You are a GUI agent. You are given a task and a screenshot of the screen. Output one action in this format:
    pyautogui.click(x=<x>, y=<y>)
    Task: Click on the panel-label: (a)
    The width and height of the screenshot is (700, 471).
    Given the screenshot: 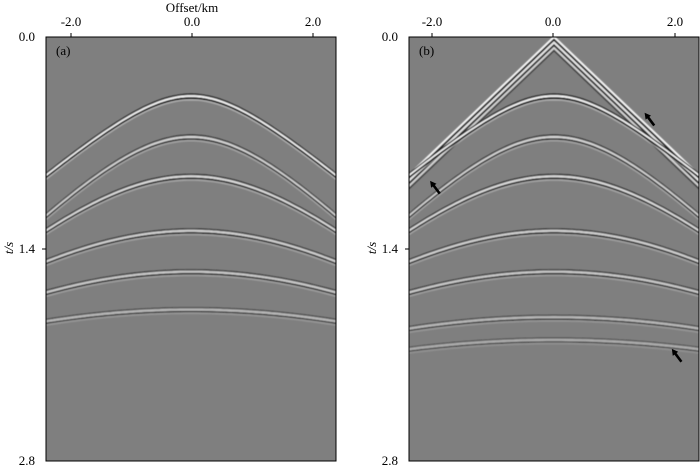 What is the action you would take?
    pyautogui.click(x=63, y=50)
    